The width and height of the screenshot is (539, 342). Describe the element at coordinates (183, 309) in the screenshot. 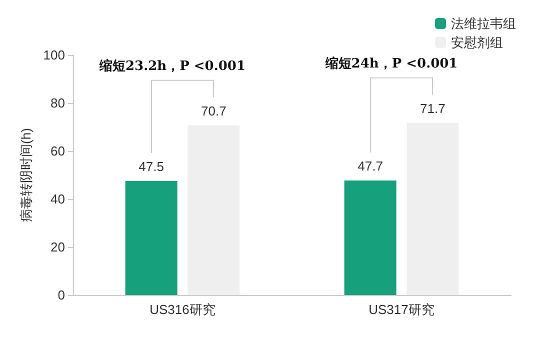

I see `x-tick-label: US316研究` at that location.